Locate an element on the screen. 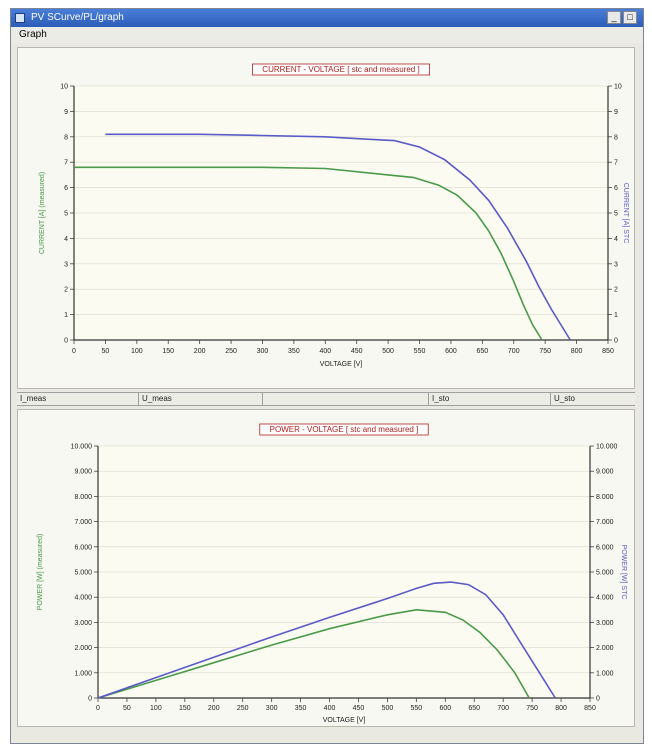 This screenshot has width=652, height=749. status-cell-usto: U_sto is located at coordinates (564, 398).